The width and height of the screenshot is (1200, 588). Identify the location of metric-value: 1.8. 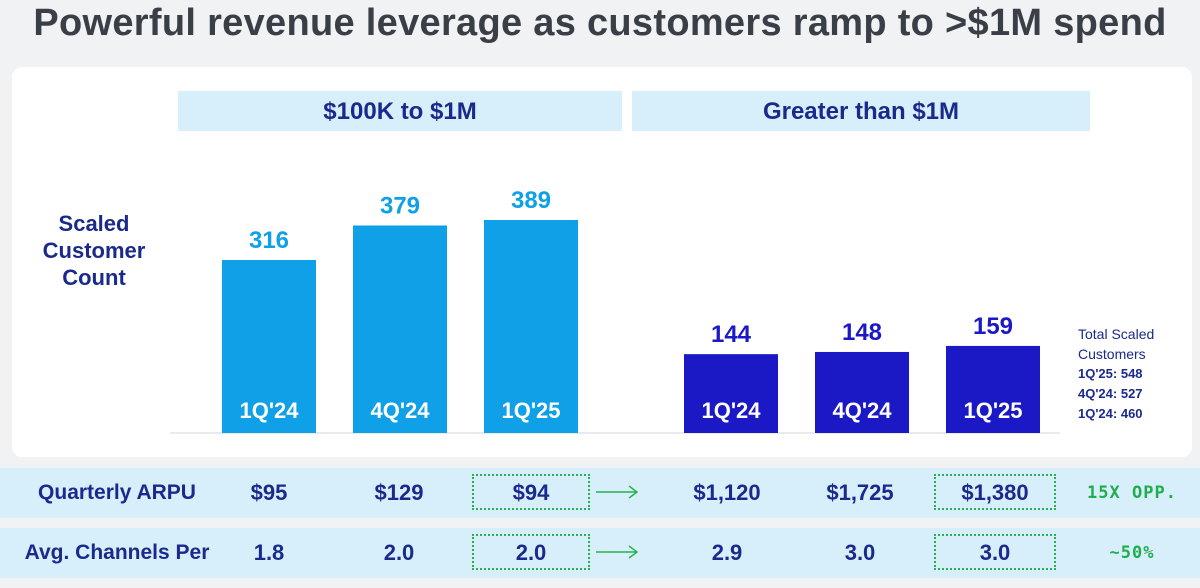
(269, 552).